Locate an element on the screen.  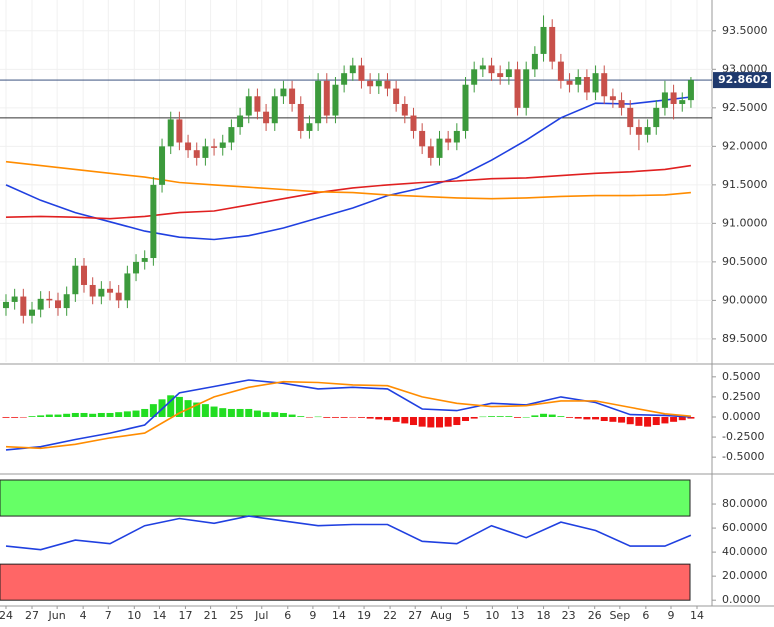
y-tick-label: 80.0000 is located at coordinates (745, 503).